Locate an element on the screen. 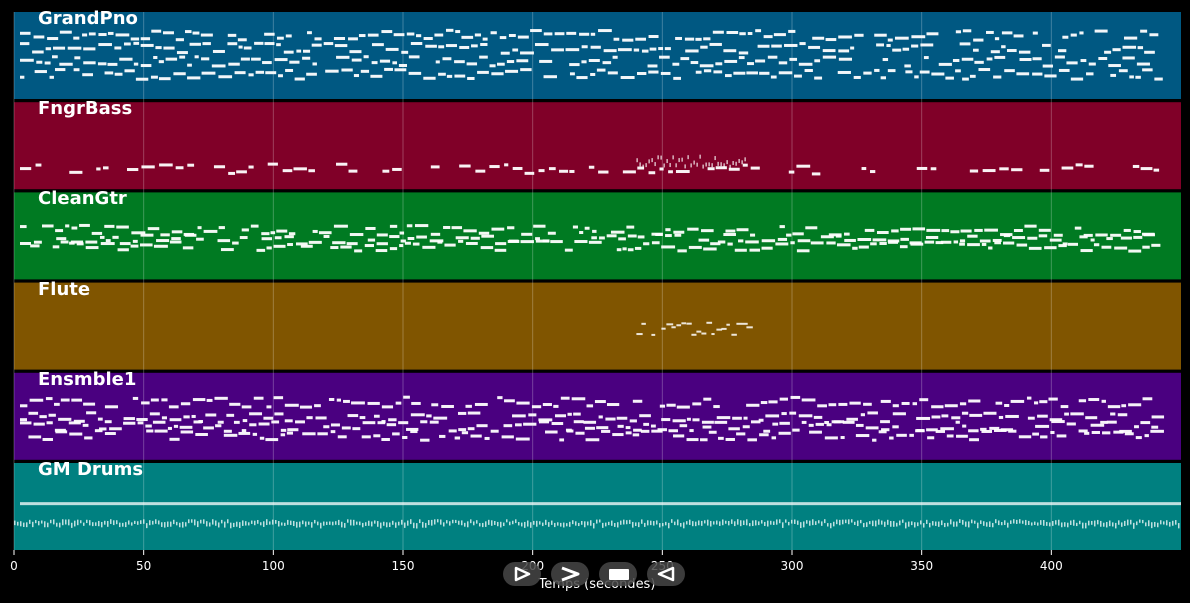 This screenshot has height=603, width=1190. rewind-button is located at coordinates (666, 574).